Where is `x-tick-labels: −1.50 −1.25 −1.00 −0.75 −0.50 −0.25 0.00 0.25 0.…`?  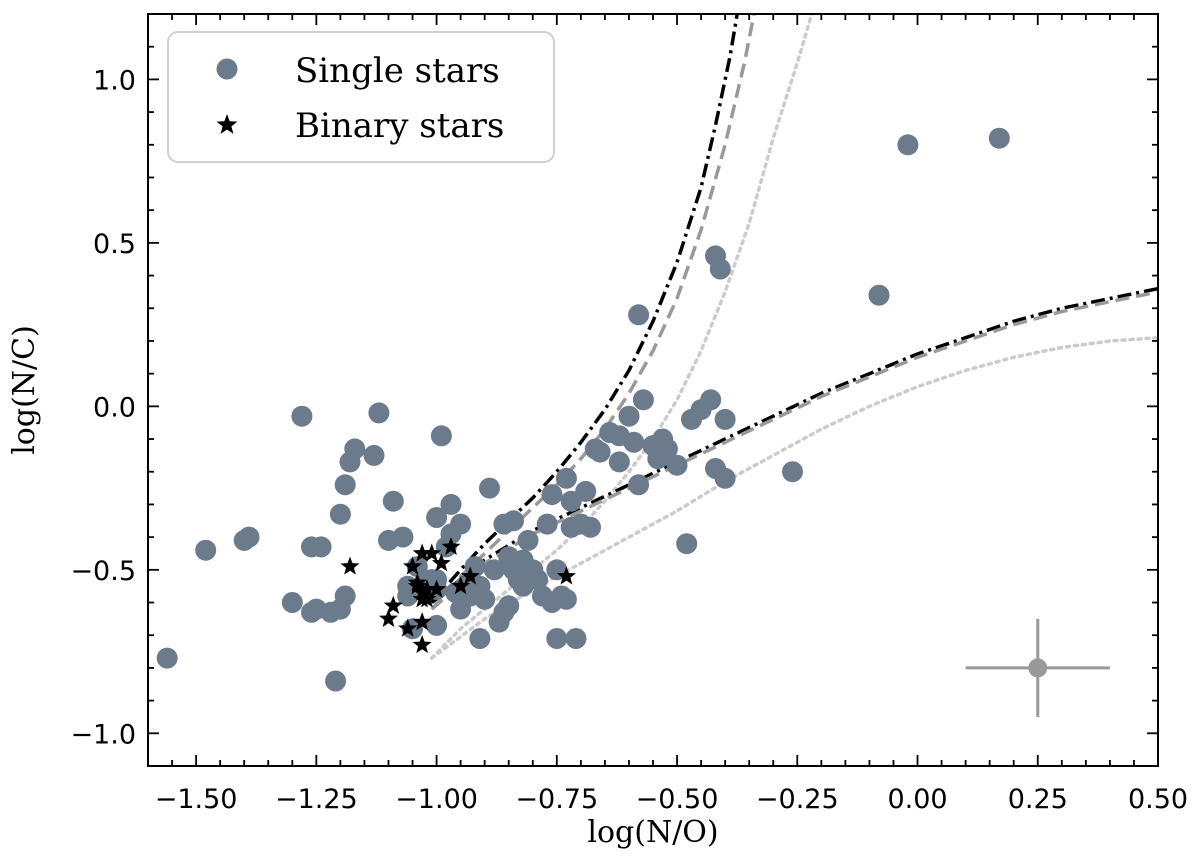
x-tick-labels: −1.50 −1.25 −1.00 −0.75 −0.50 −0.25 0.00 0.25 0.… is located at coordinates (671, 799).